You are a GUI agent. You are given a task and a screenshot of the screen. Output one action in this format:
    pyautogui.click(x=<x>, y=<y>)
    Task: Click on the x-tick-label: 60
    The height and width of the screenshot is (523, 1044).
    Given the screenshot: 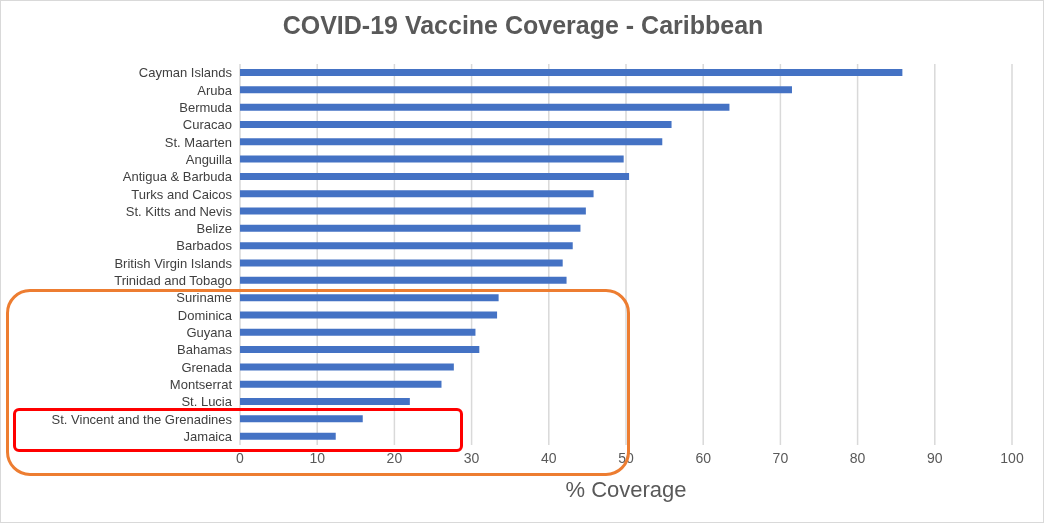 What is the action you would take?
    pyautogui.click(x=703, y=457)
    